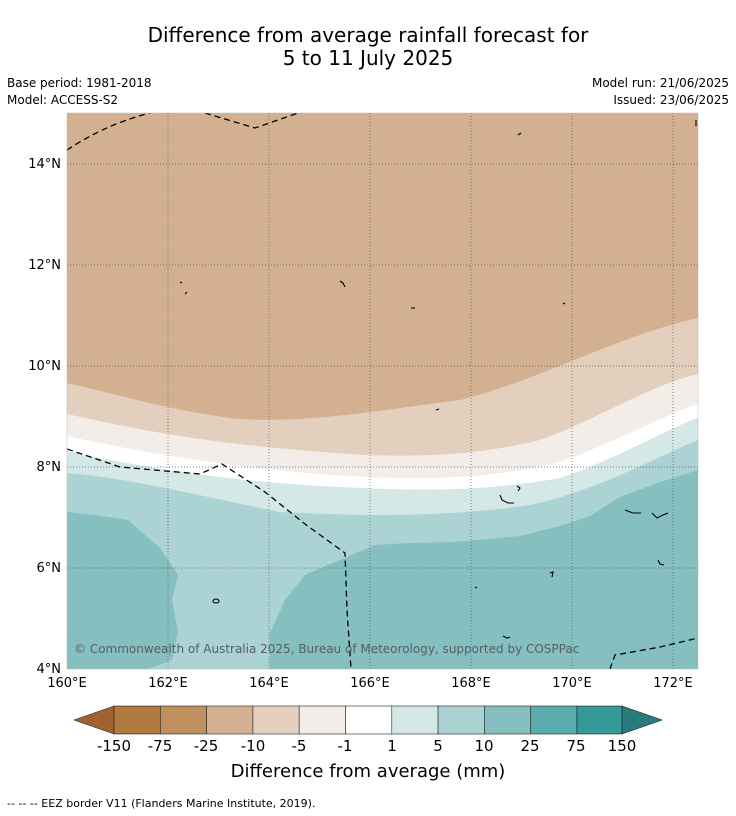 This screenshot has height=816, width=736. What do you see at coordinates (368, 771) in the screenshot?
I see `colorbar-label: Difference from average (mm)` at bounding box center [368, 771].